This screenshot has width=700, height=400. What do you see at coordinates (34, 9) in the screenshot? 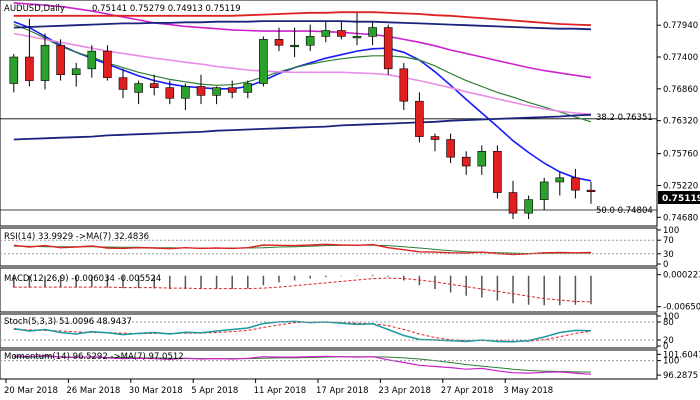
I see `chart-title: AUDUSD,Daily` at bounding box center [34, 9].